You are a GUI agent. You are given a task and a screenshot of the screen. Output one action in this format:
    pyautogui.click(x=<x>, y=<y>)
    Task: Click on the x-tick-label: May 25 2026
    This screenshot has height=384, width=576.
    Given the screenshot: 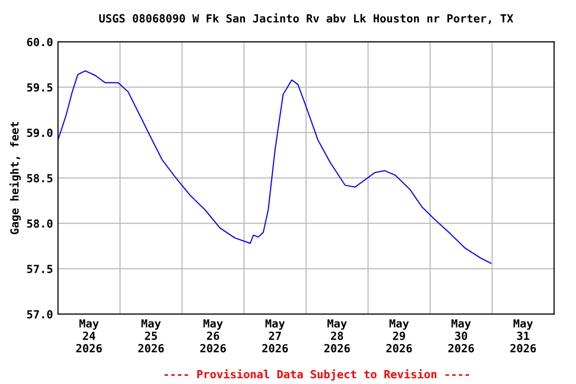 What is the action you would take?
    pyautogui.click(x=151, y=335)
    